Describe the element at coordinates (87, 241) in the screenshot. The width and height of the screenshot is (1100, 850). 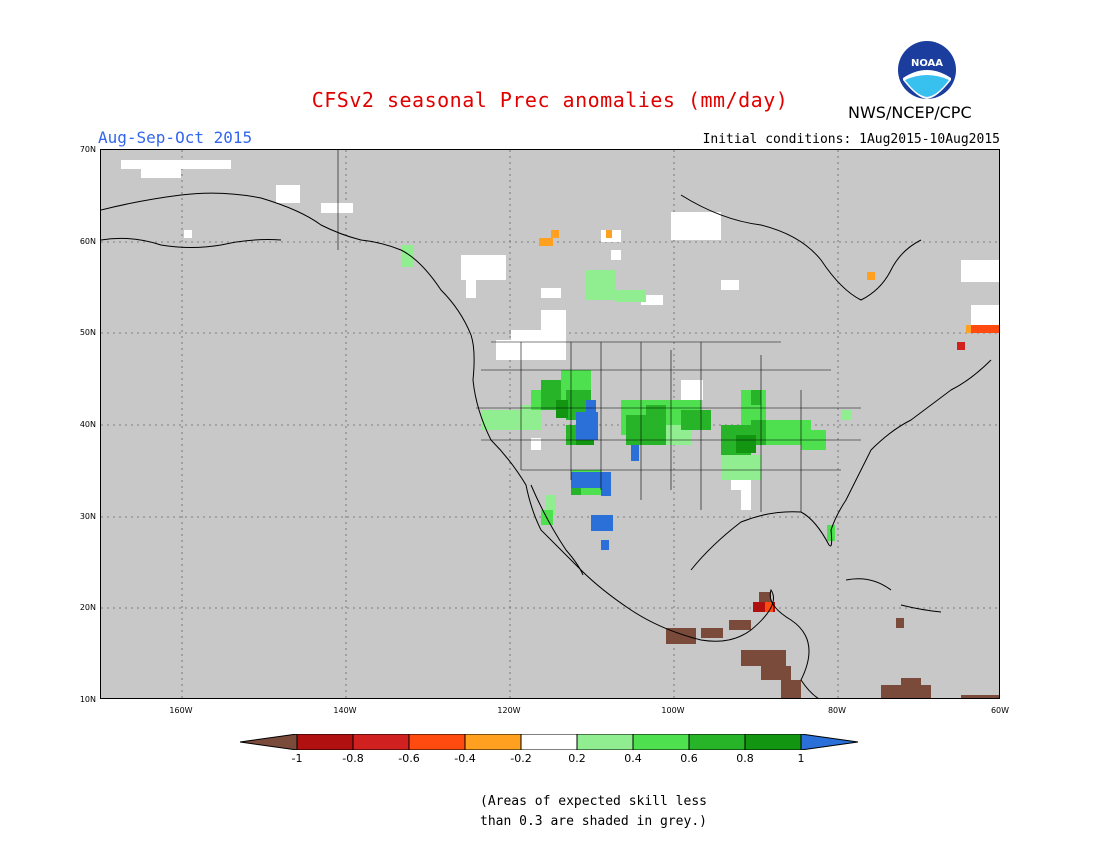
I see `lat-label-60n: 60N` at that location.